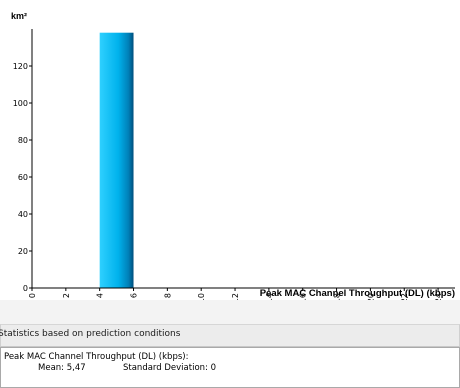 Image resolution: width=460 pixels, height=388 pixels. I want to click on x-tick-label: 4, so click(100, 295).